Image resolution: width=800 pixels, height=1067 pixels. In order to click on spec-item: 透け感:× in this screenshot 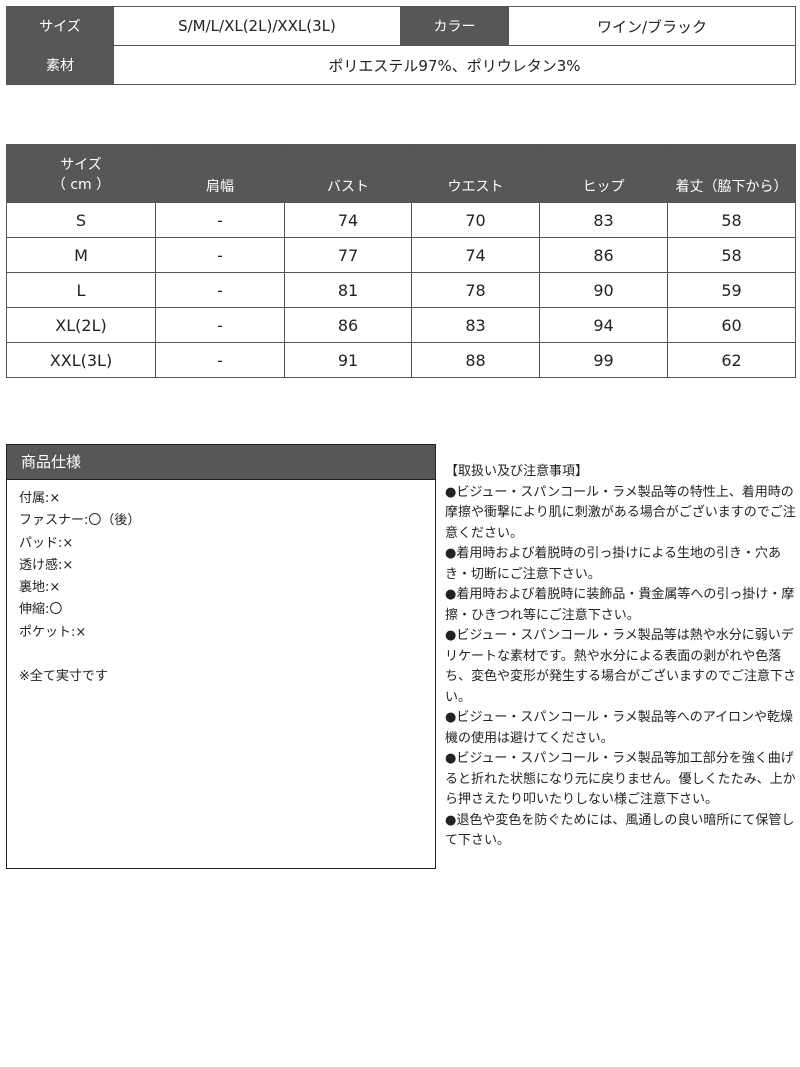, I will do `click(46, 565)`.